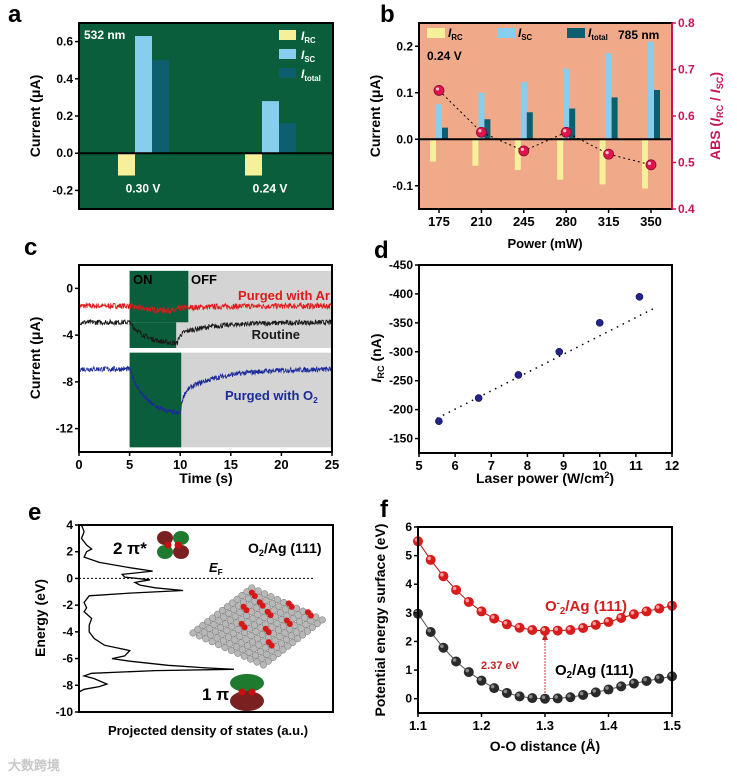 Image resolution: width=737 pixels, height=780 pixels. Describe the element at coordinates (67, 632) in the screenshot. I see `e-ytick-label: -4` at that location.